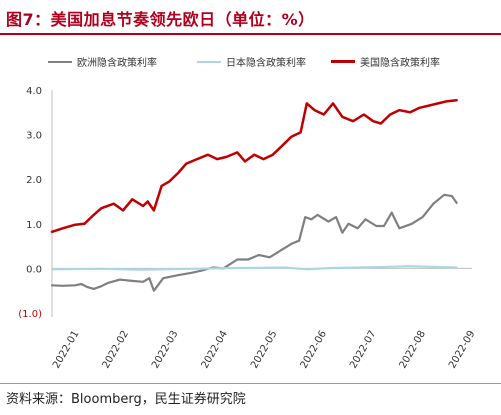 Image resolution: width=501 pixels, height=415 pixels. What do you see at coordinates (254, 268) in the screenshot?
I see `series-line-jp` at bounding box center [254, 268].